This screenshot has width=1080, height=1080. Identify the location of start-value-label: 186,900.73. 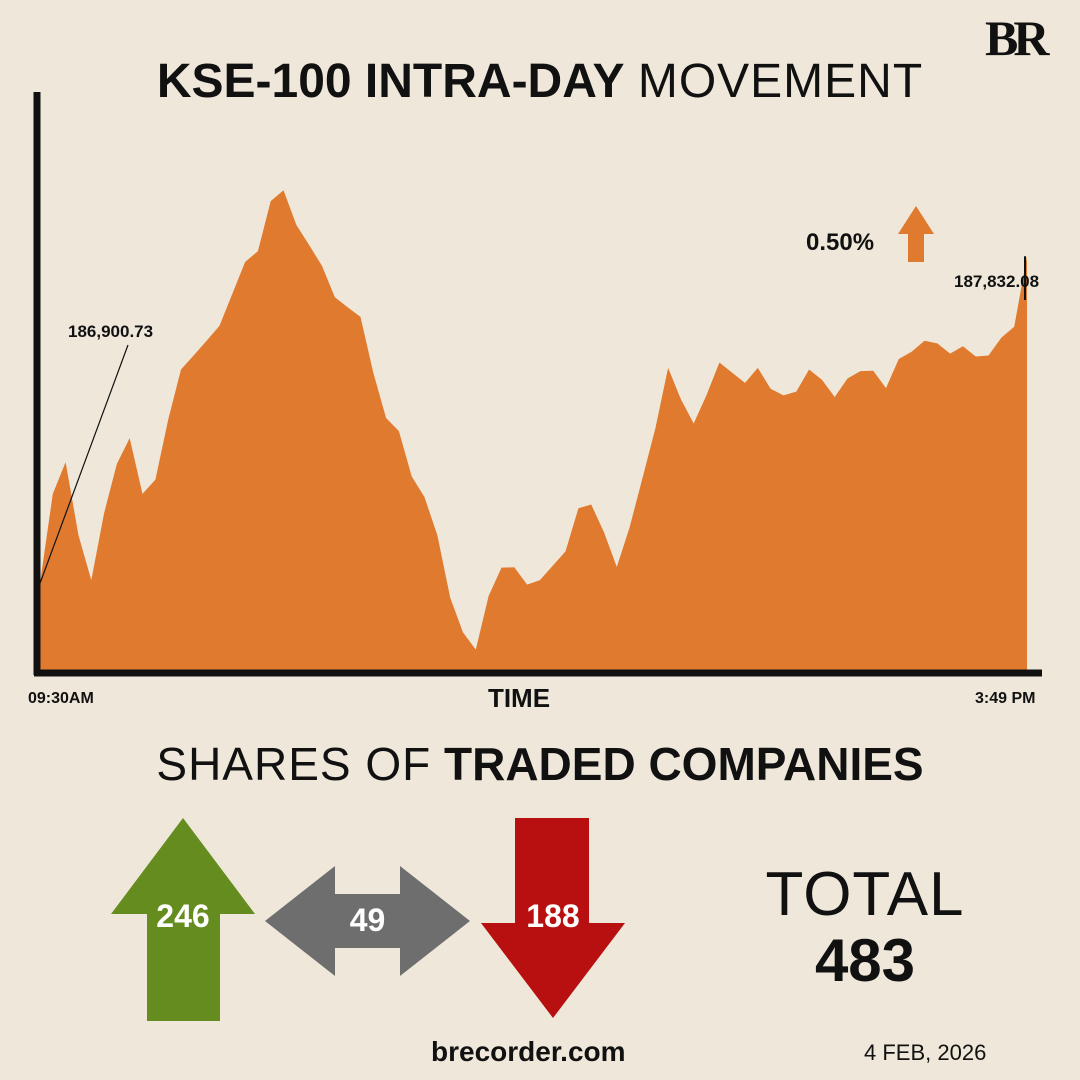
(111, 331).